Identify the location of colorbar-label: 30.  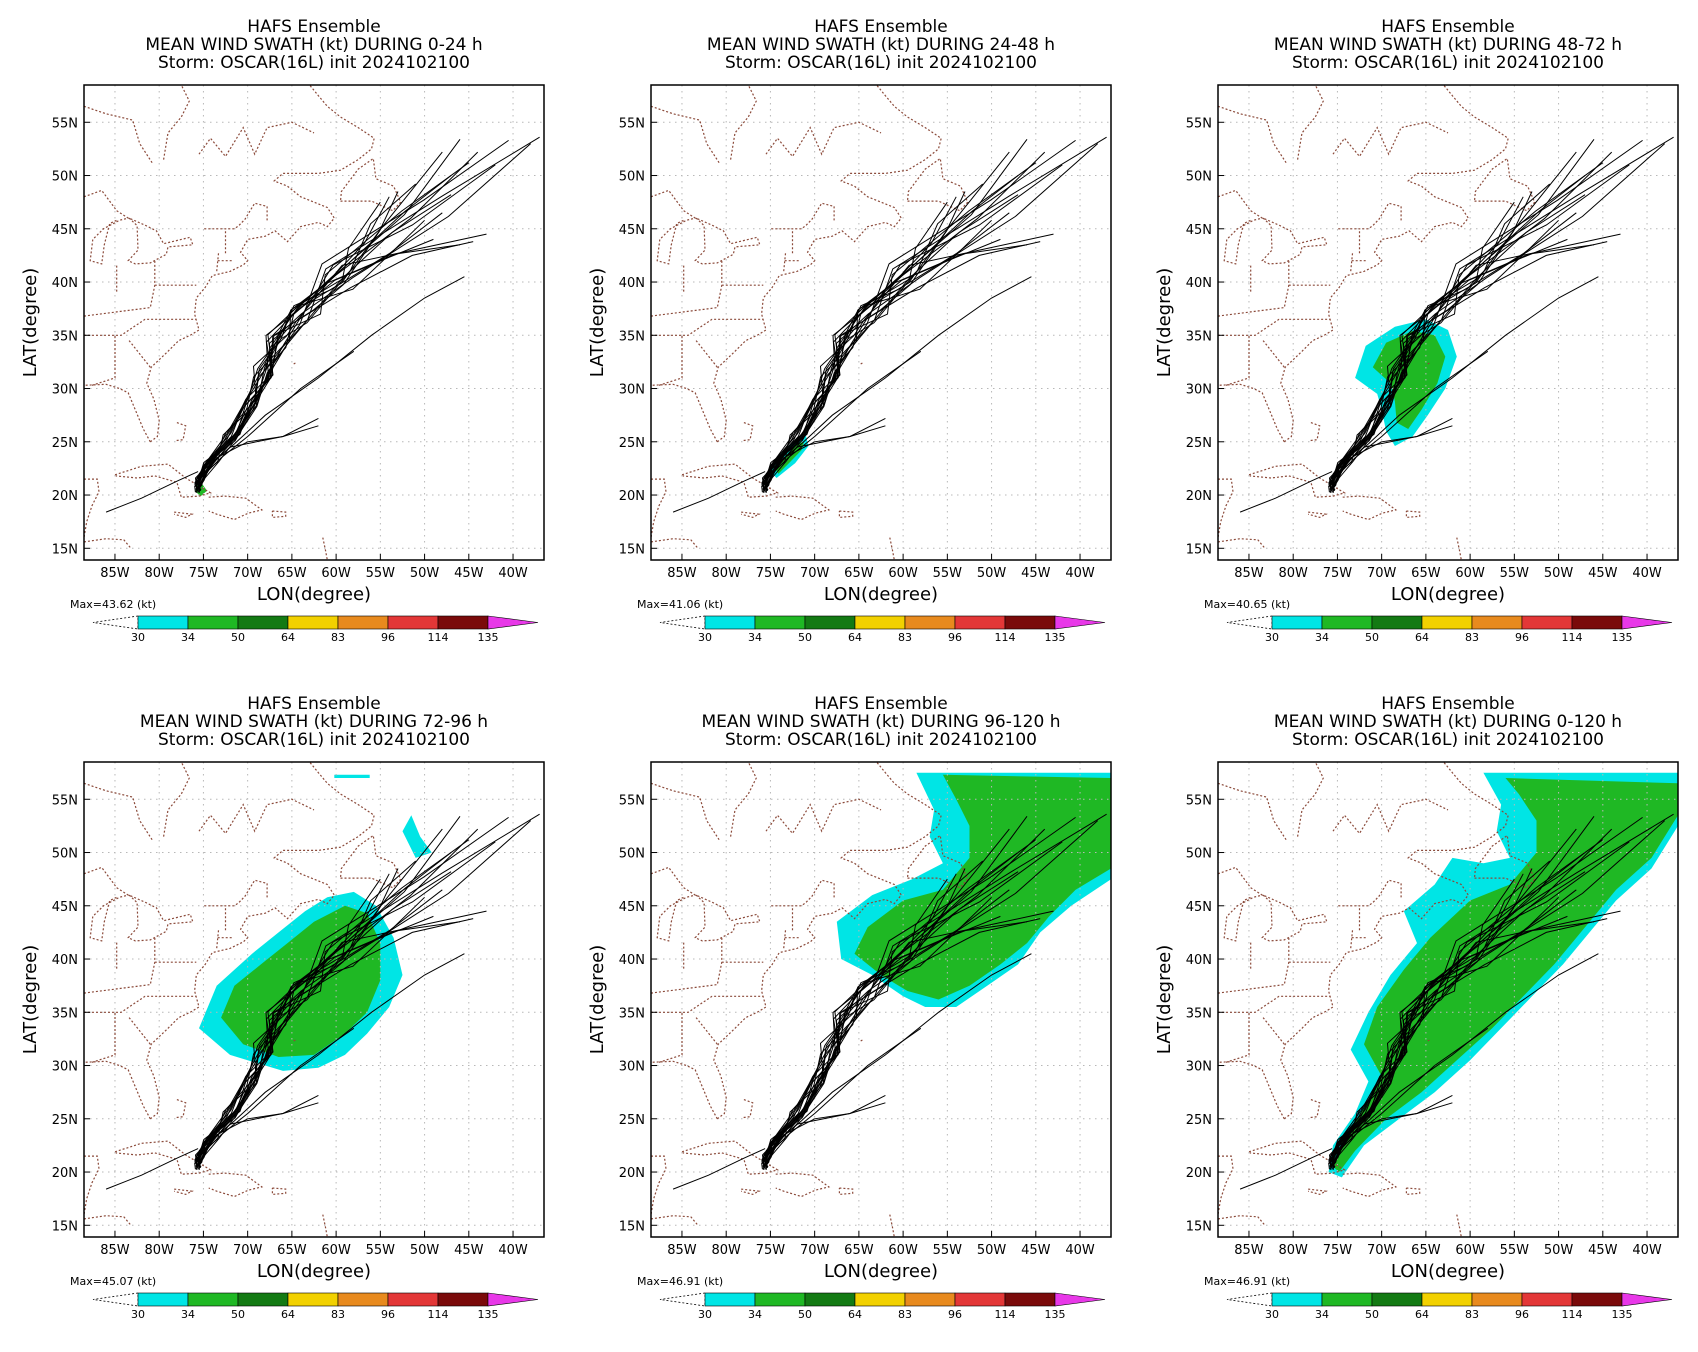
(138, 1314).